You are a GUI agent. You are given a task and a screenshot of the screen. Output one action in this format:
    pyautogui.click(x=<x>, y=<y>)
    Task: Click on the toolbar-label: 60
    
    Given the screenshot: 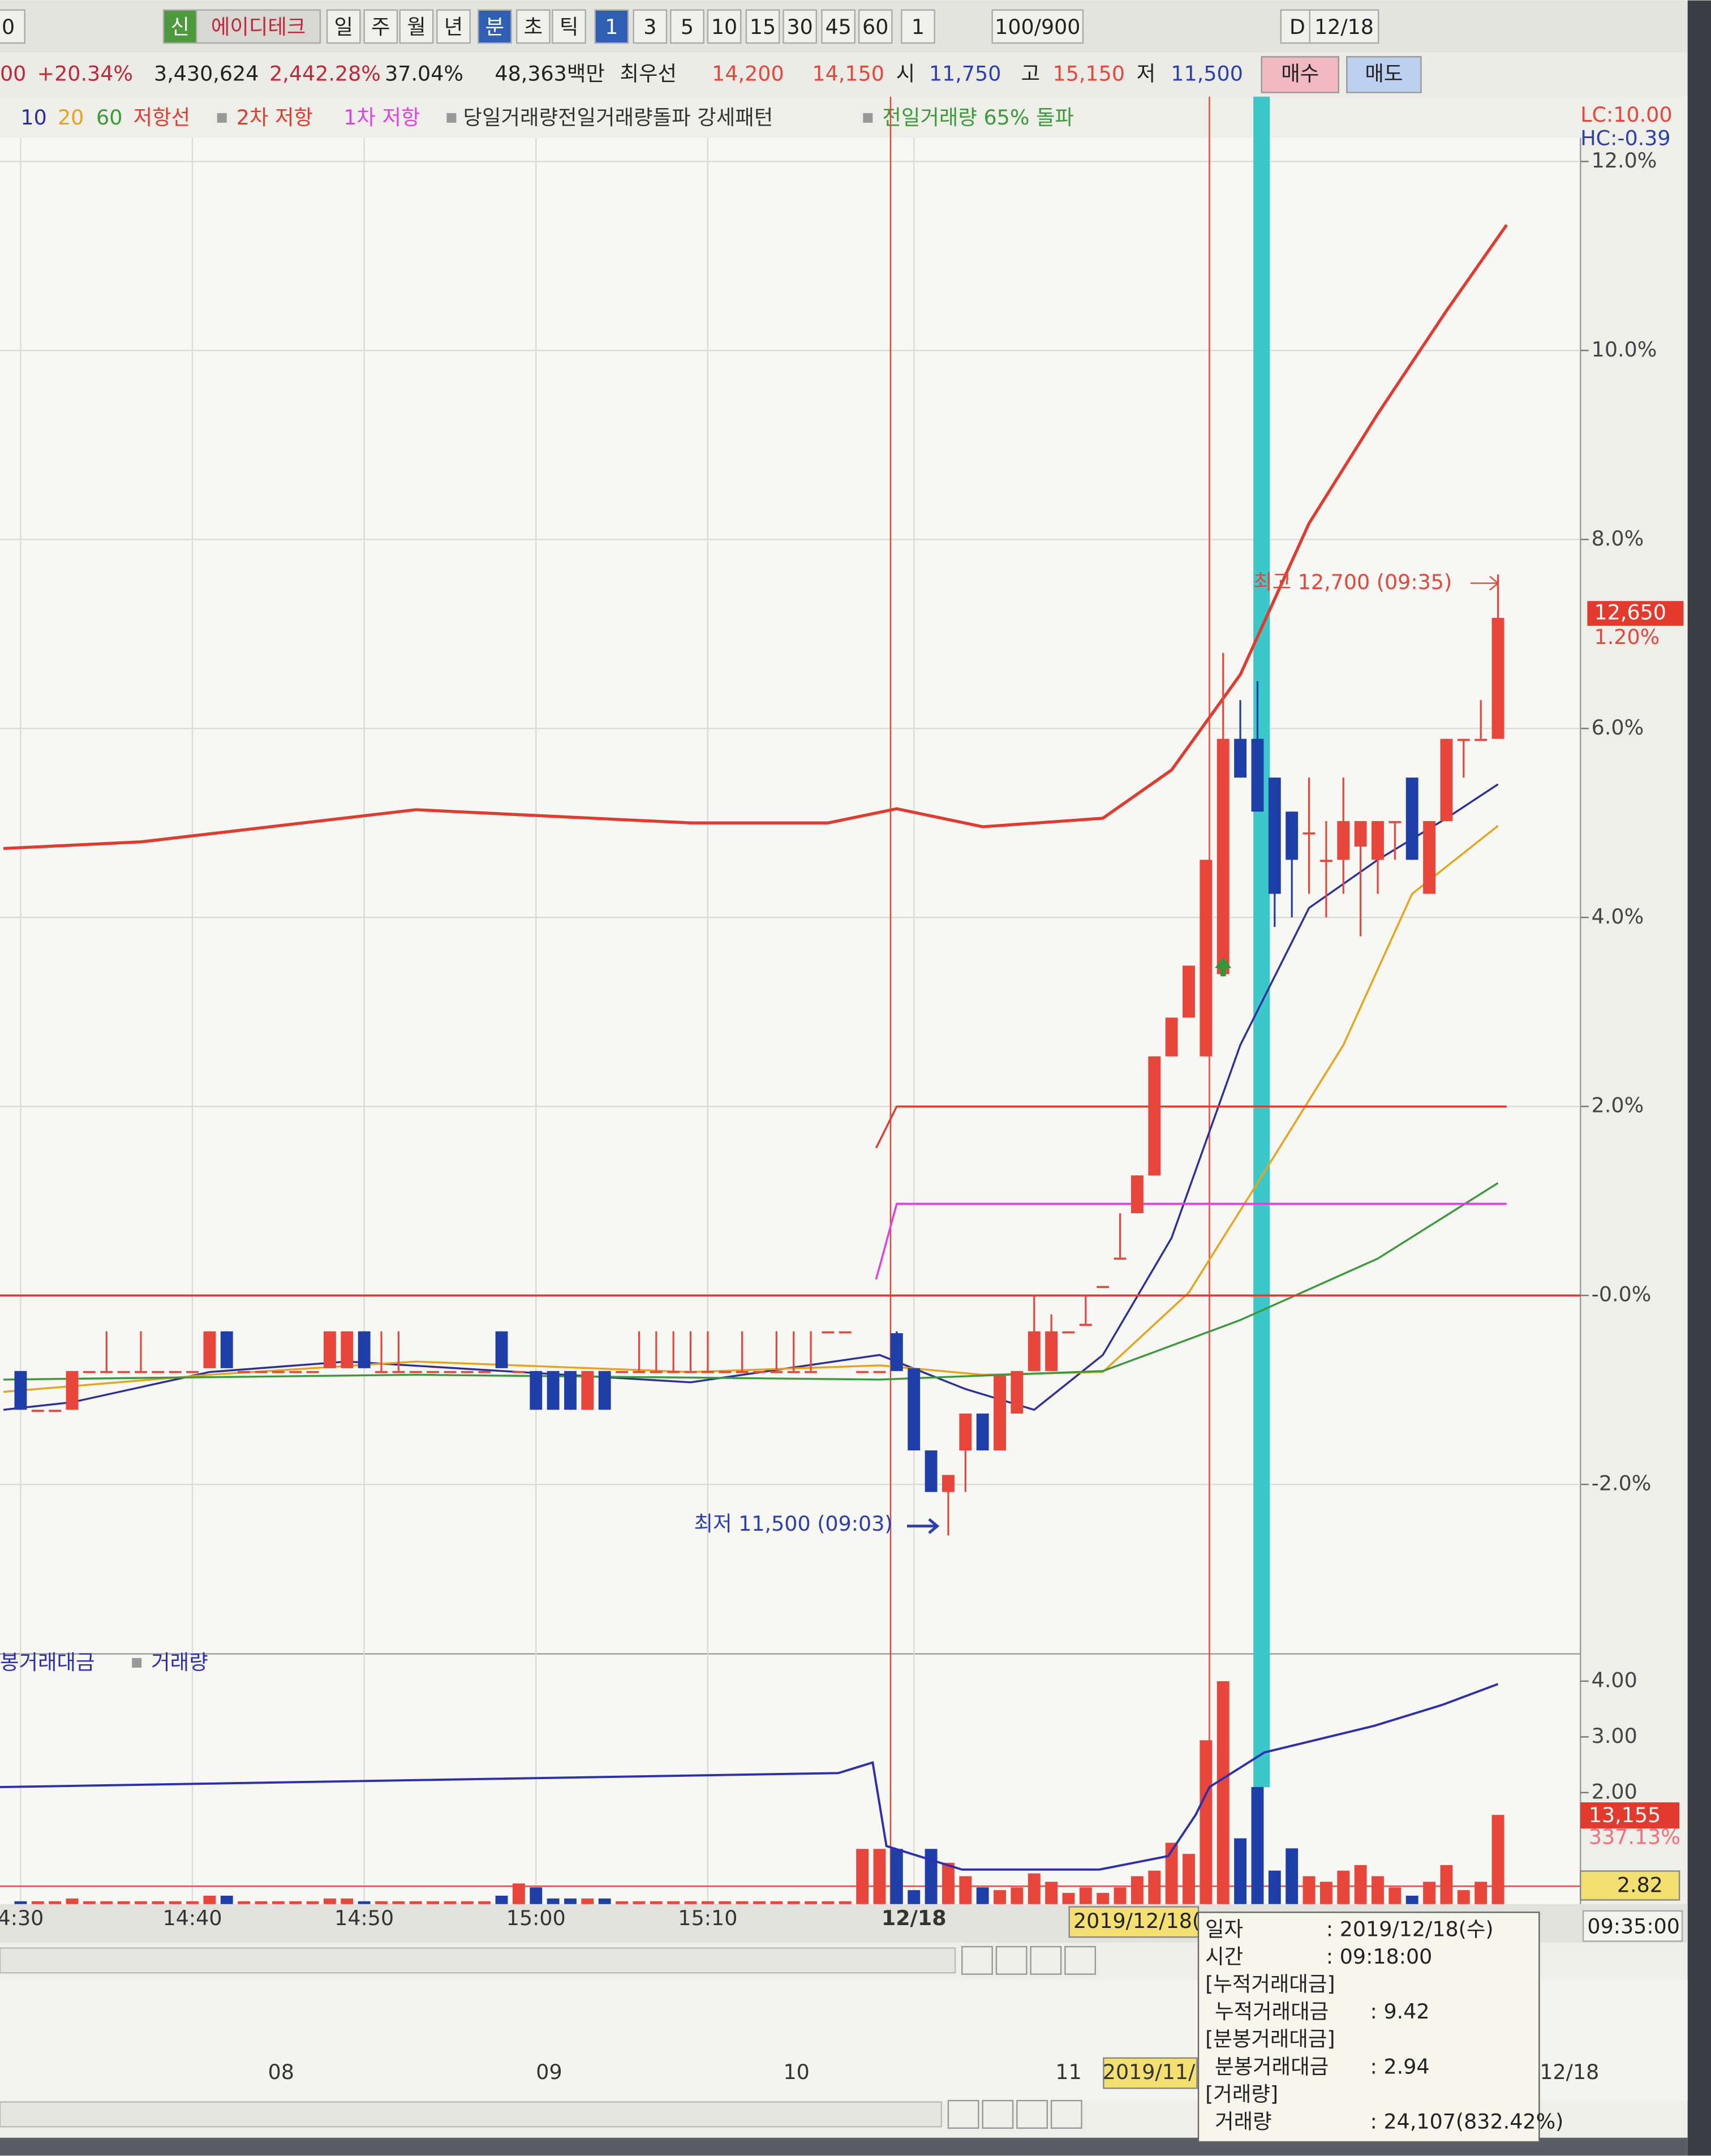 What is the action you would take?
    pyautogui.click(x=875, y=27)
    